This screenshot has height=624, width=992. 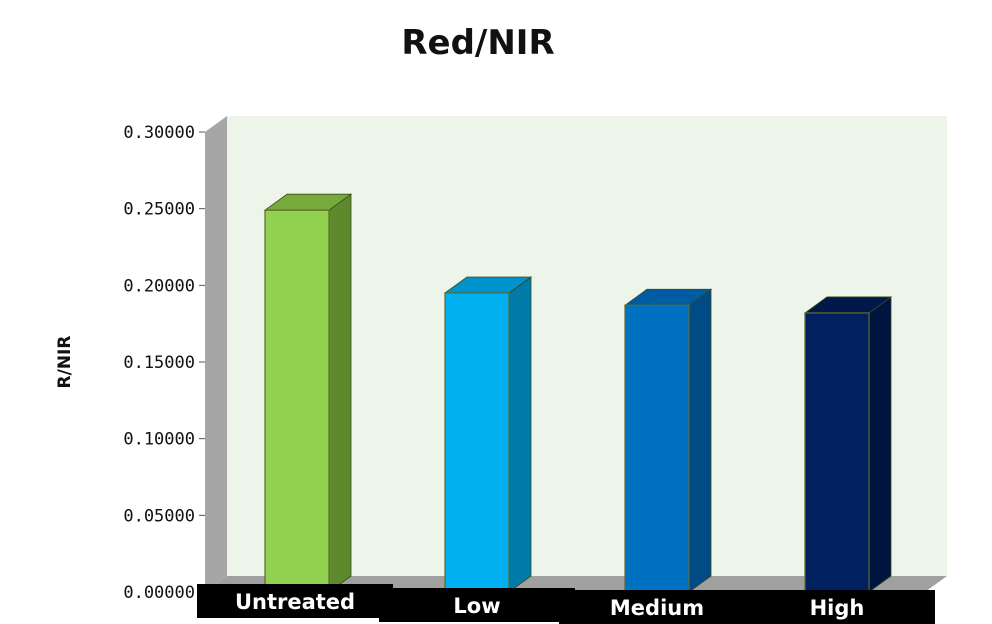 I want to click on category-labels: Untreated Low Medium High, so click(x=566, y=604).